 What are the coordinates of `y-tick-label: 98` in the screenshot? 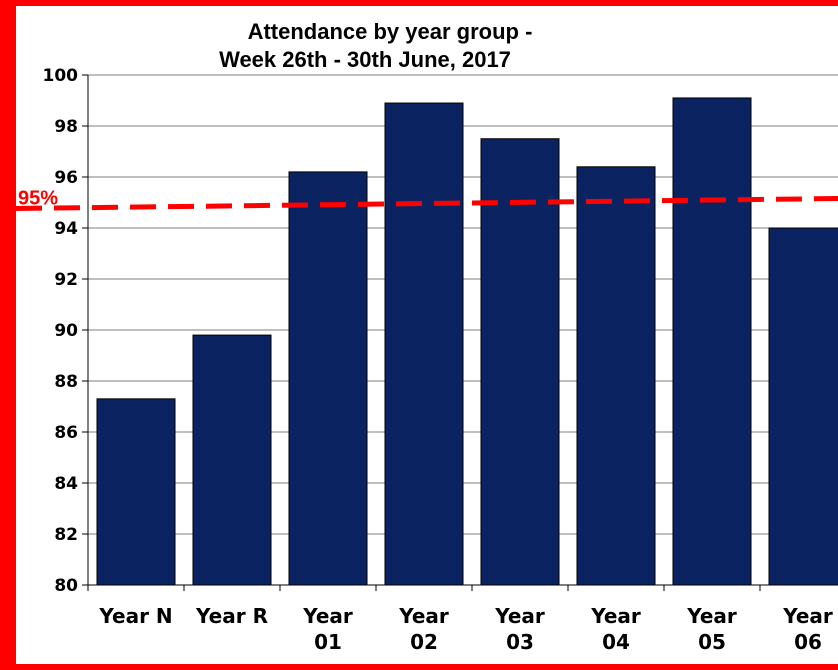 It's located at (66, 127).